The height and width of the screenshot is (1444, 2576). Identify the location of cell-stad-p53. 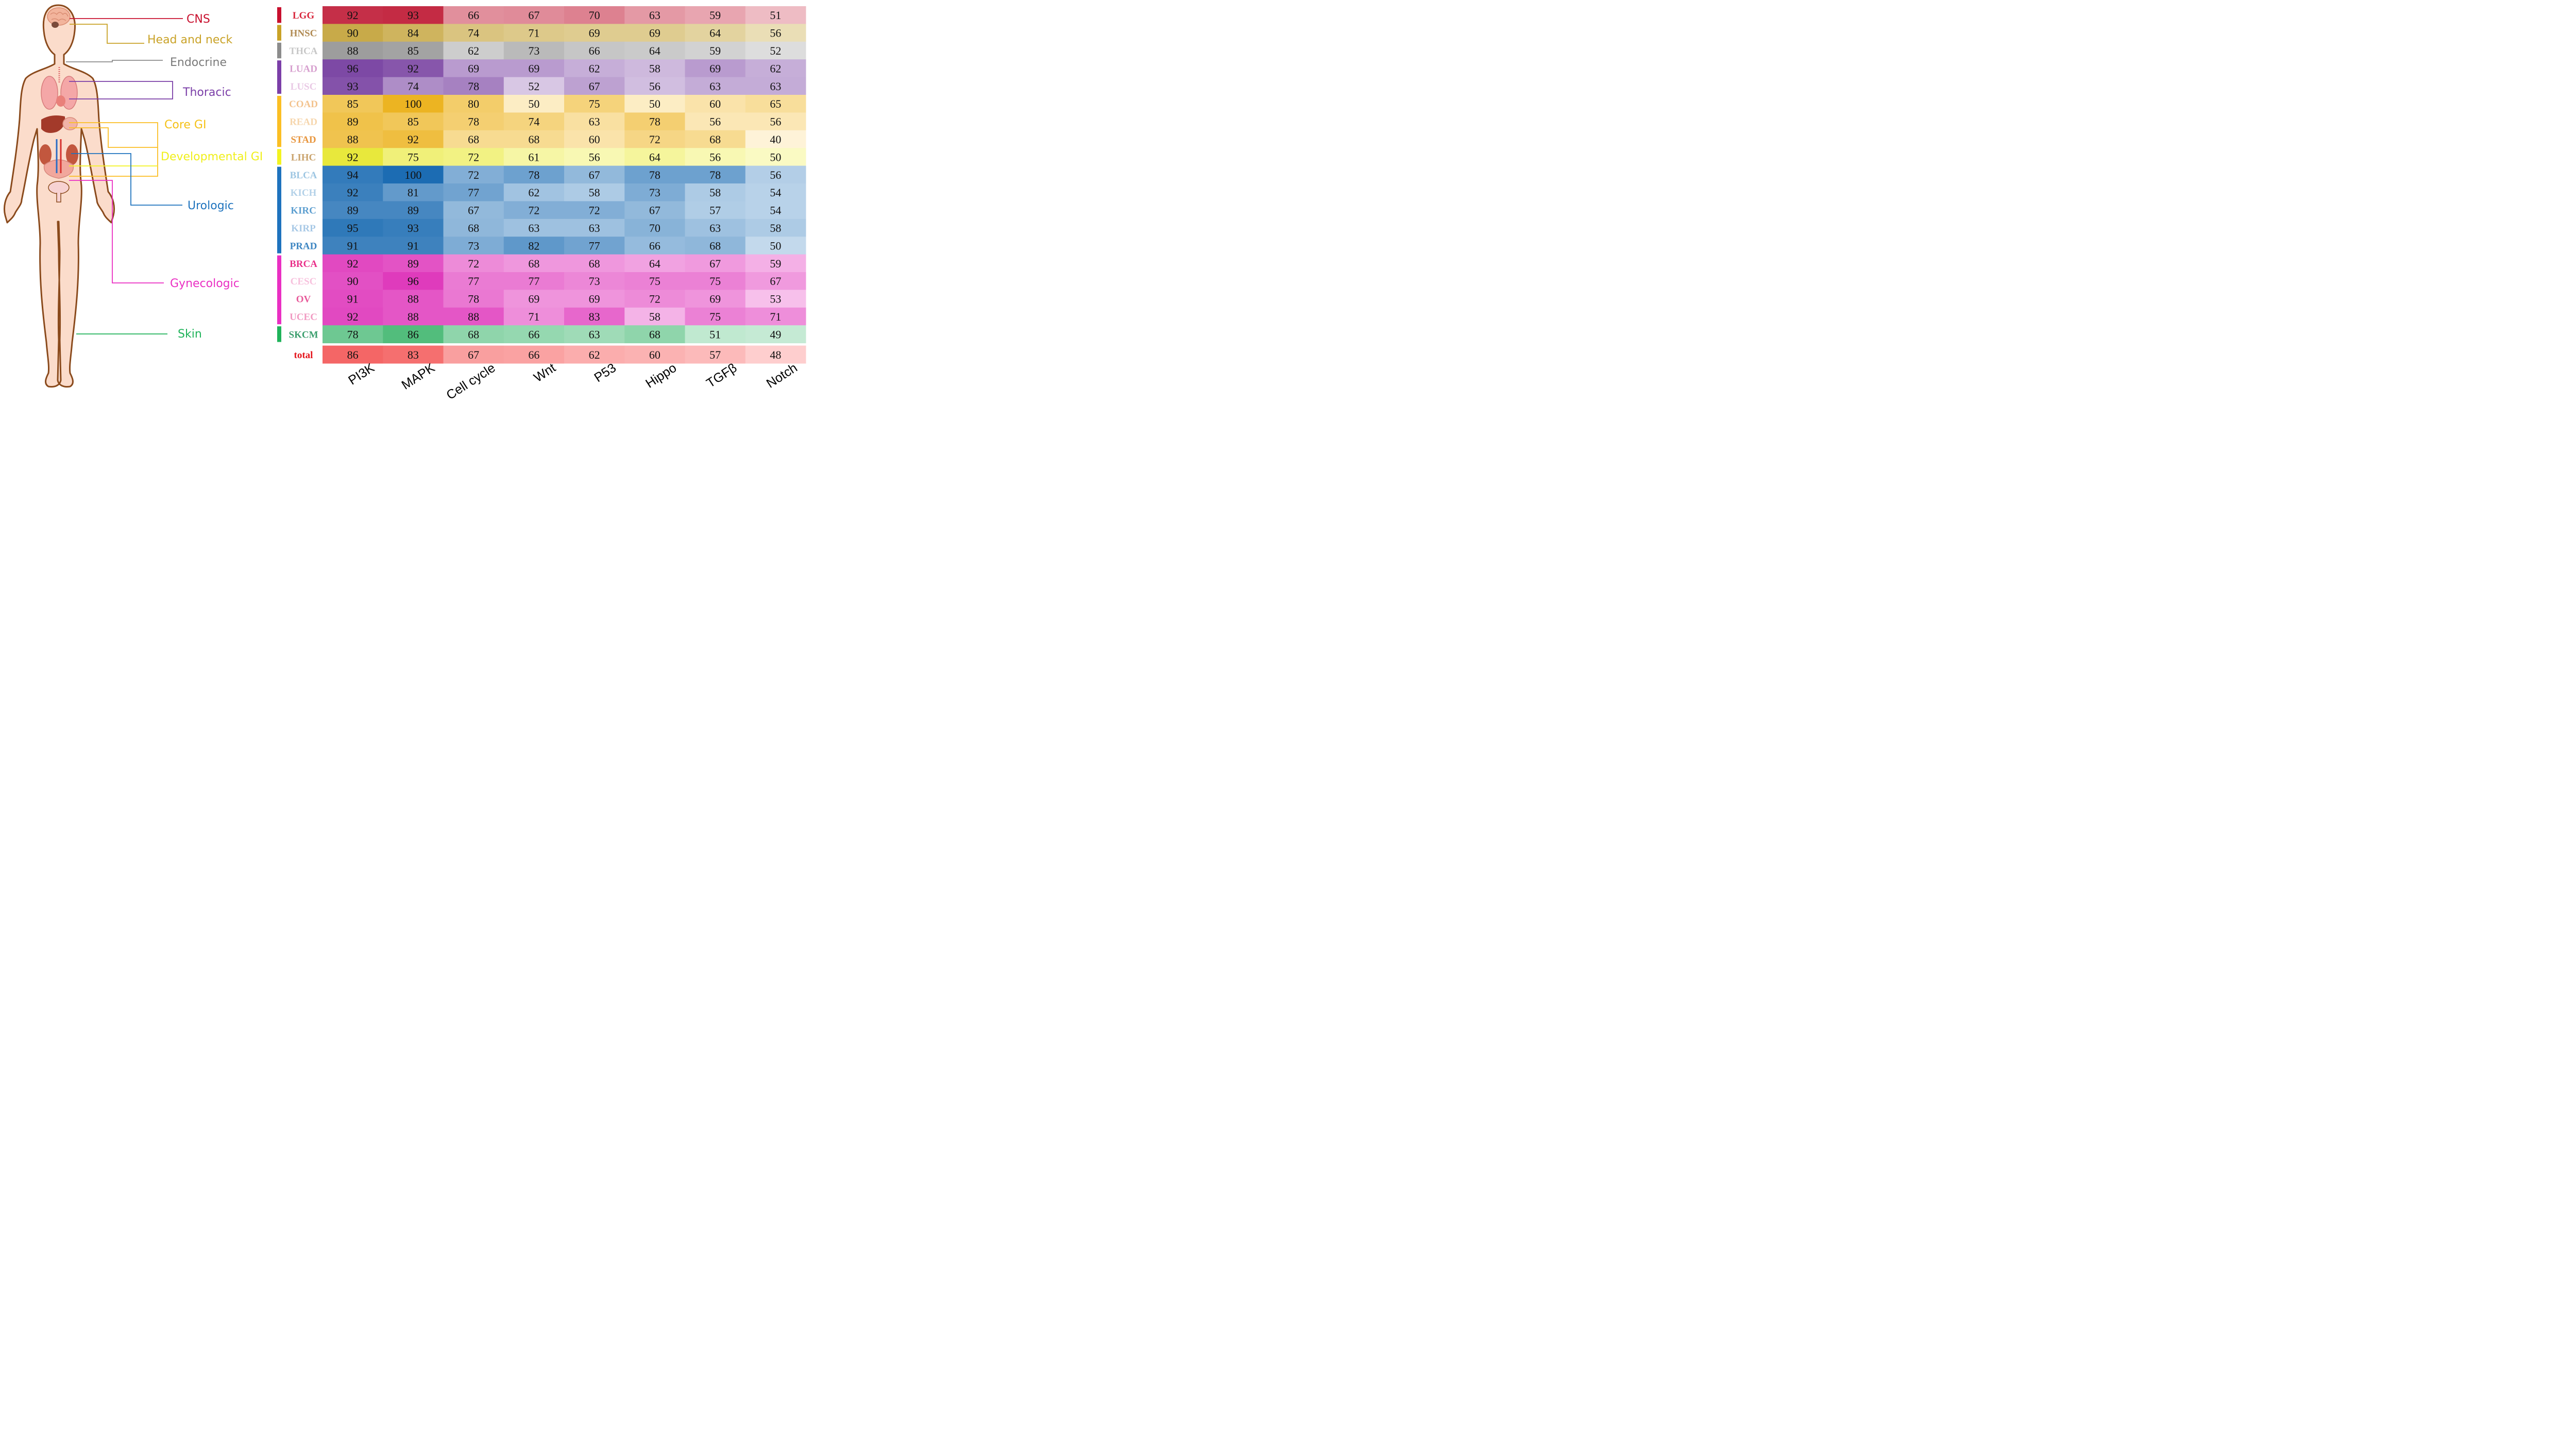
(594, 139).